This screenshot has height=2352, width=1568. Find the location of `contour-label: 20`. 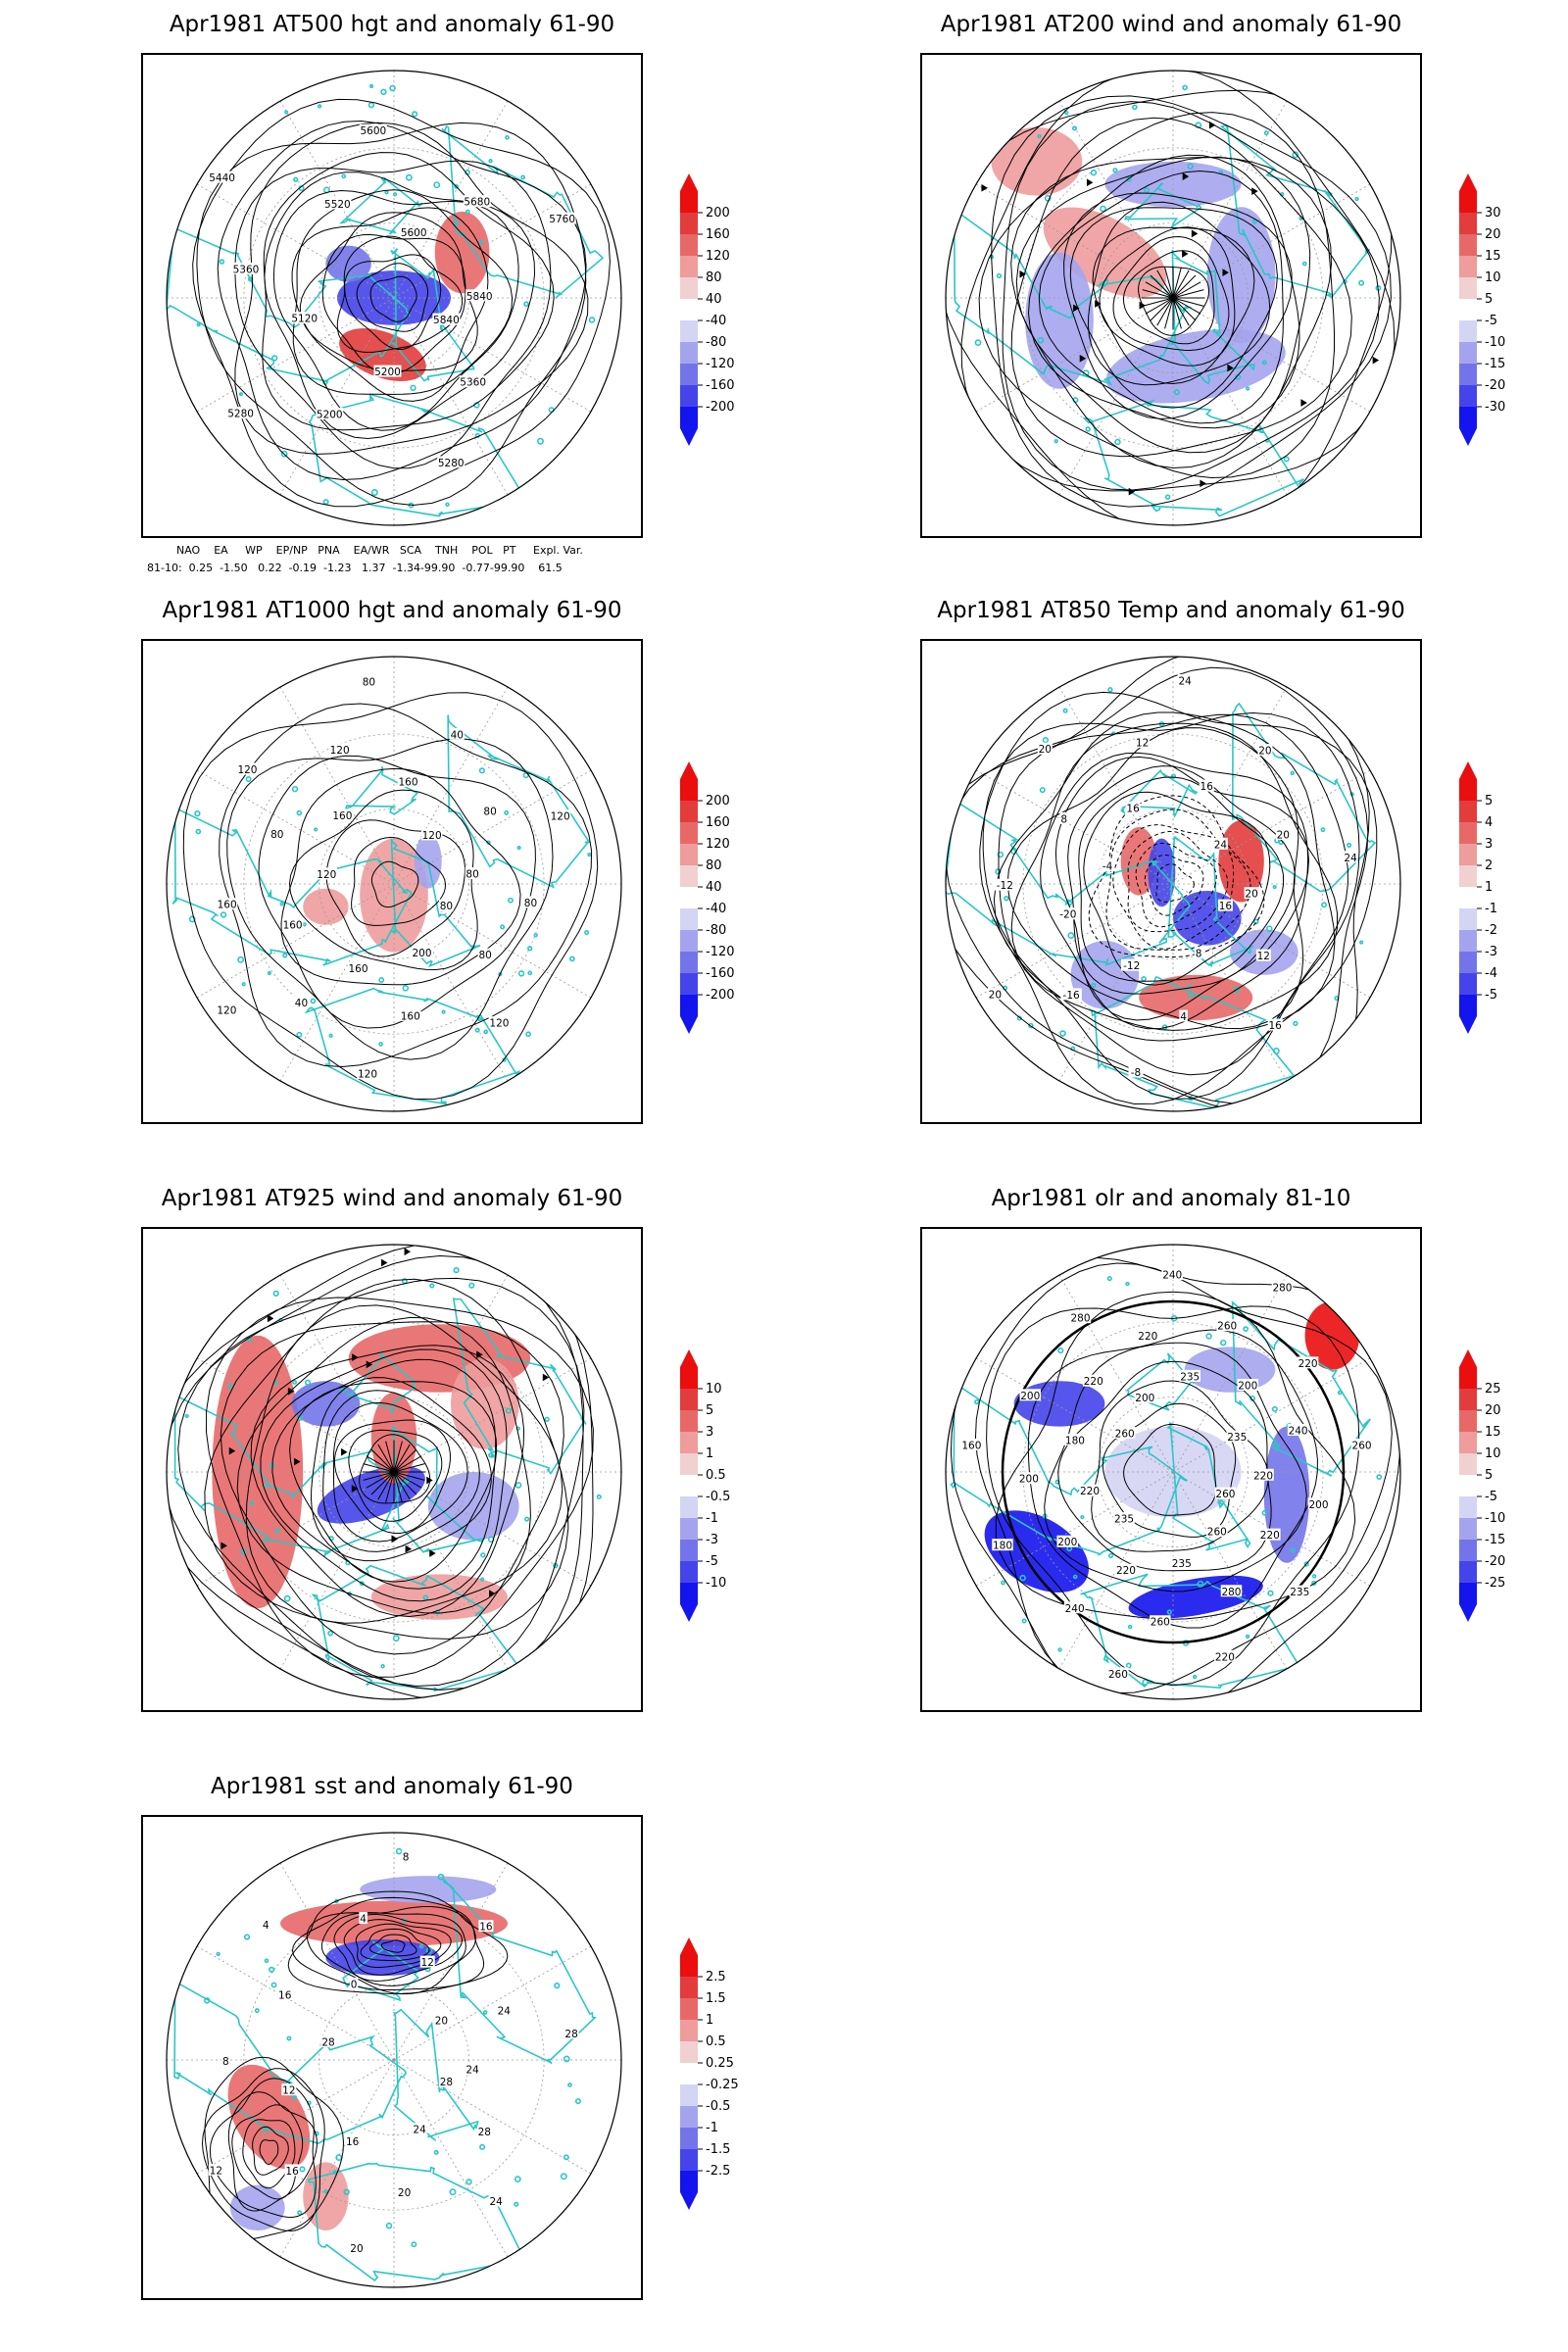

contour-label: 20 is located at coordinates (1251, 895).